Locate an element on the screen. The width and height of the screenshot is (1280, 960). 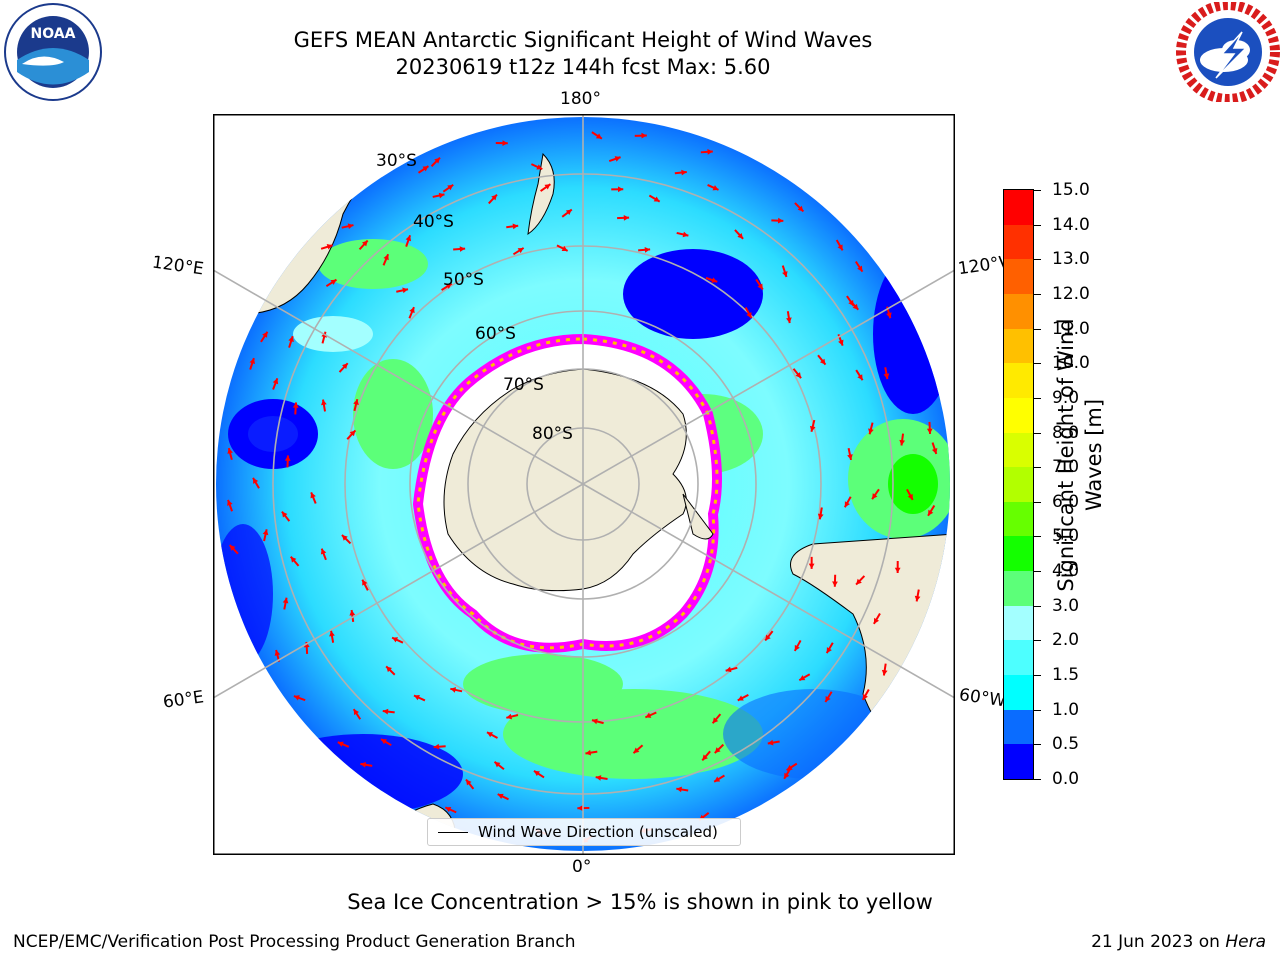
lon-label-bottom: 0° is located at coordinates (582, 867).